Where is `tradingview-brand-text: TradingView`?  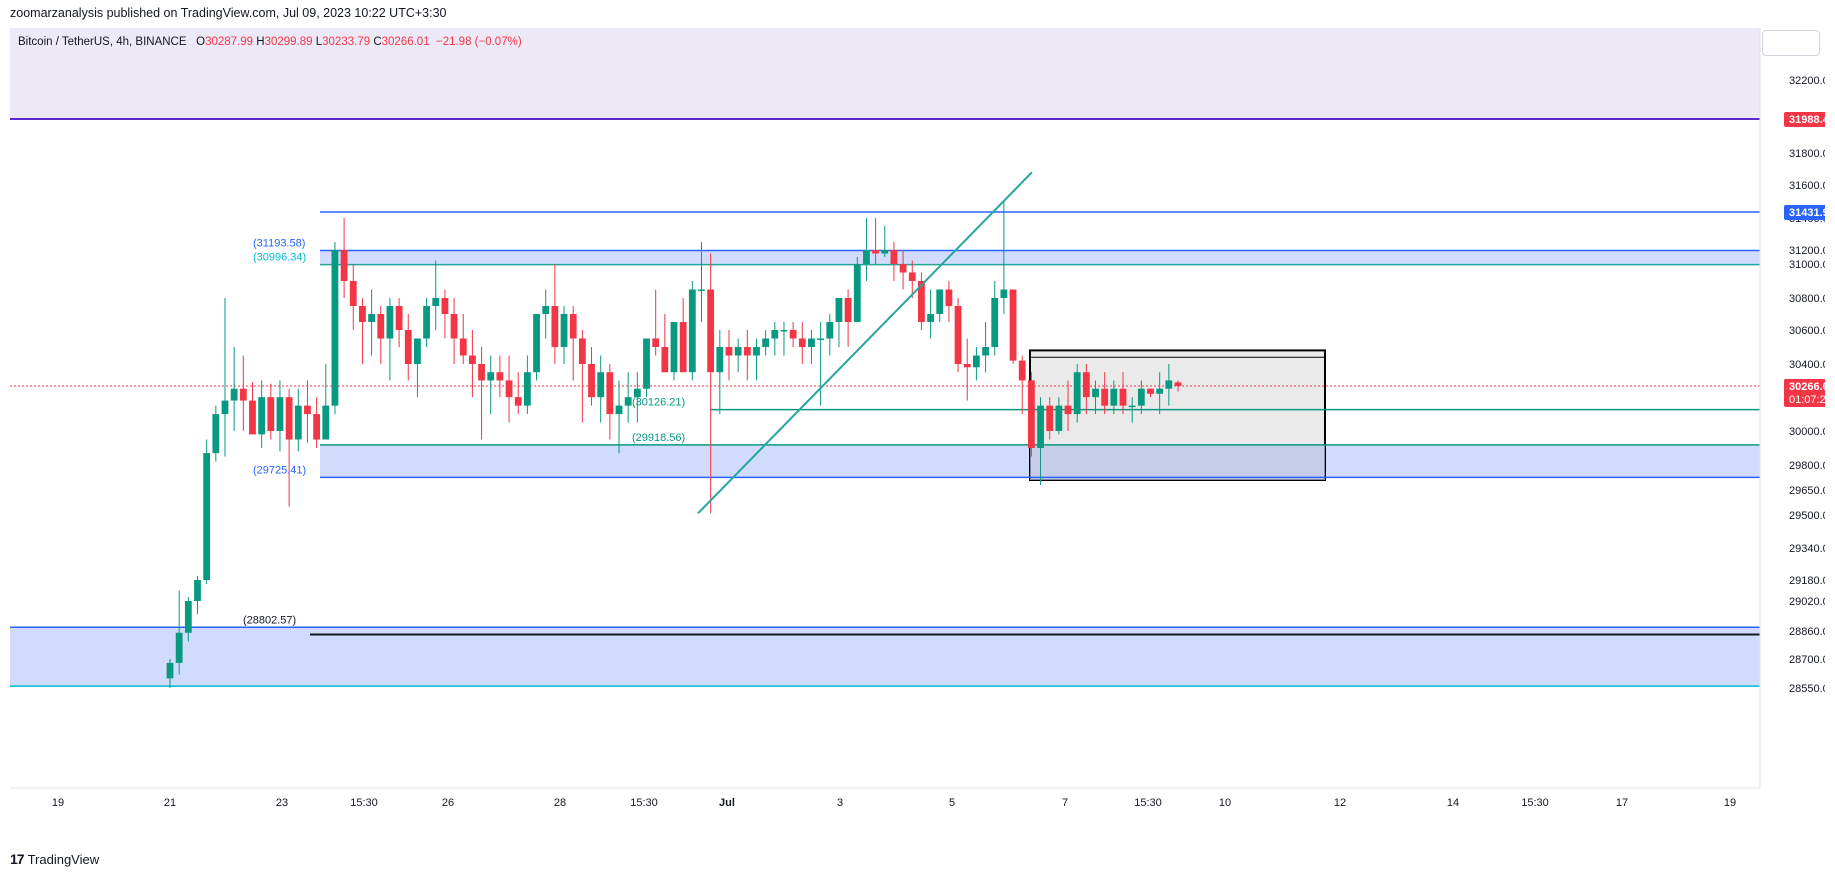
tradingview-brand-text: TradingView is located at coordinates (63, 859).